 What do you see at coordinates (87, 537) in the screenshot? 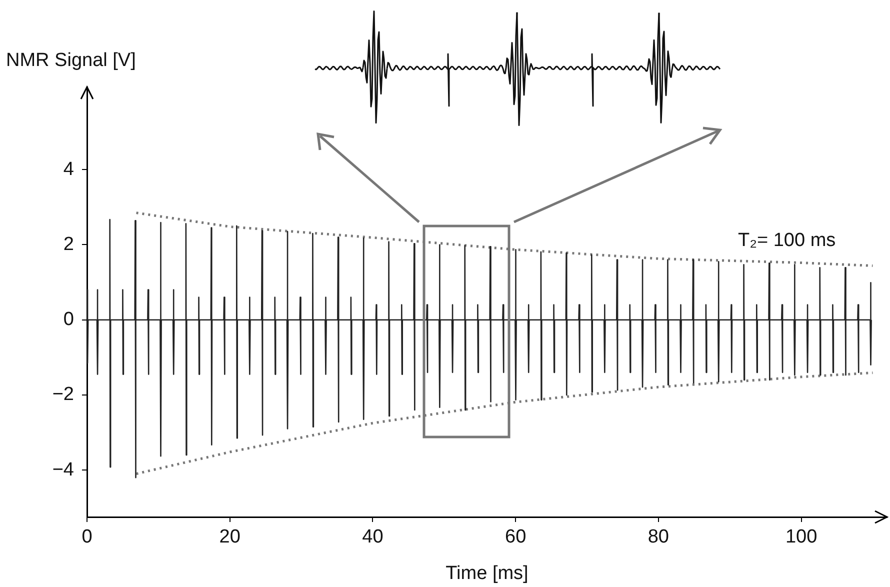
I see `x-tick-label: 0` at bounding box center [87, 537].